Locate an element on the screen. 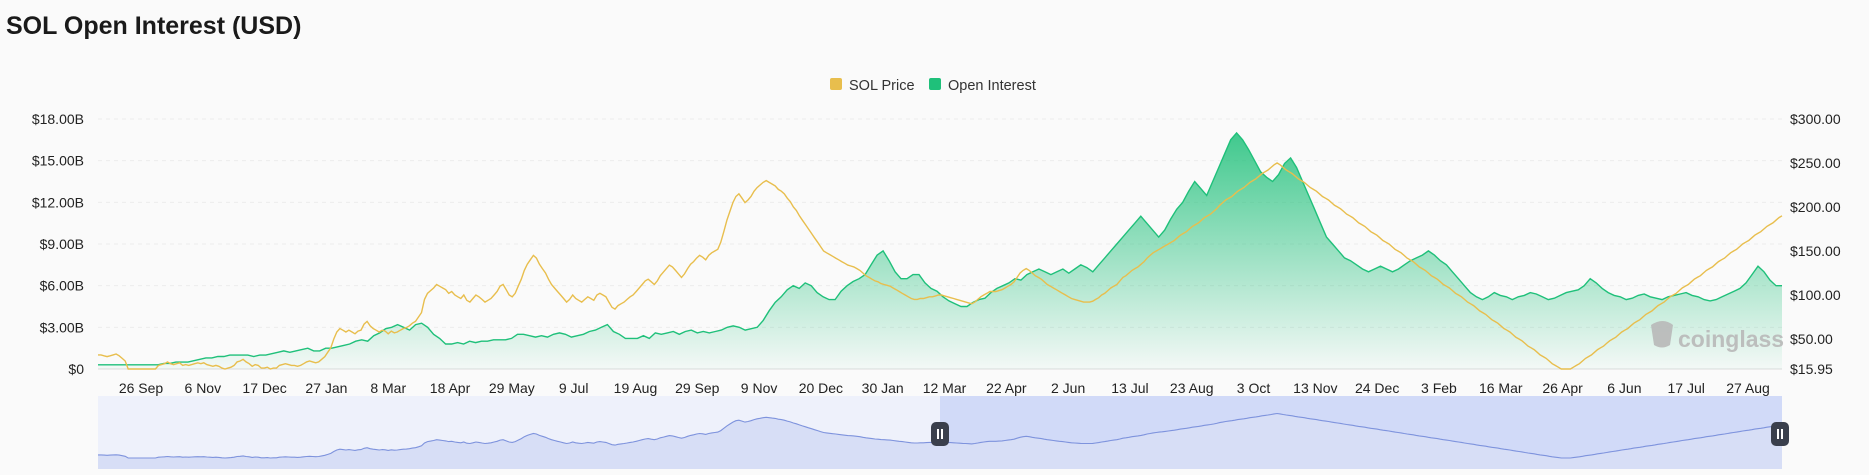 Image resolution: width=1869 pixels, height=475 pixels. x-tick-label: 12 Mar is located at coordinates (945, 388).